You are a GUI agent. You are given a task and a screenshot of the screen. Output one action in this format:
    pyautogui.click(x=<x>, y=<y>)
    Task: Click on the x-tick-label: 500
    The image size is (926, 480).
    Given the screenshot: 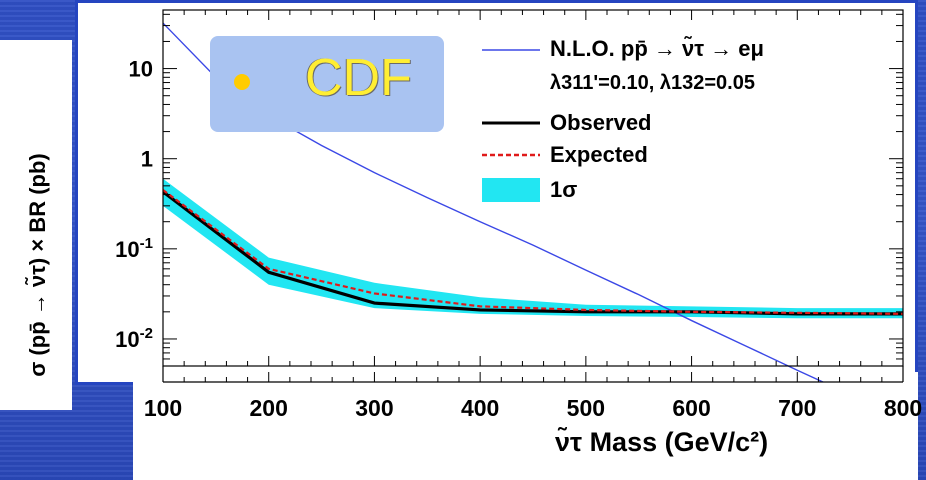 What is the action you would take?
    pyautogui.click(x=586, y=408)
    